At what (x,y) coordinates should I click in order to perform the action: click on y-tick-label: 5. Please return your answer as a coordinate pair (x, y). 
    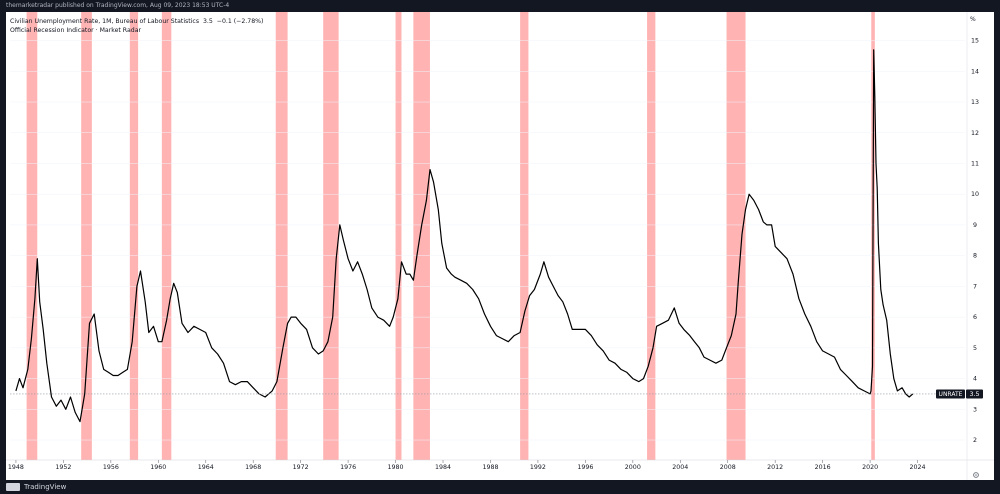
    Looking at the image, I should click on (975, 348).